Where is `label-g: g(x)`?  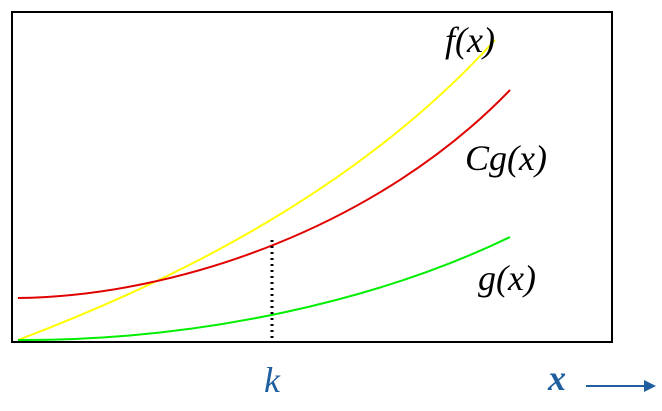
label-g: g(x) is located at coordinates (507, 278).